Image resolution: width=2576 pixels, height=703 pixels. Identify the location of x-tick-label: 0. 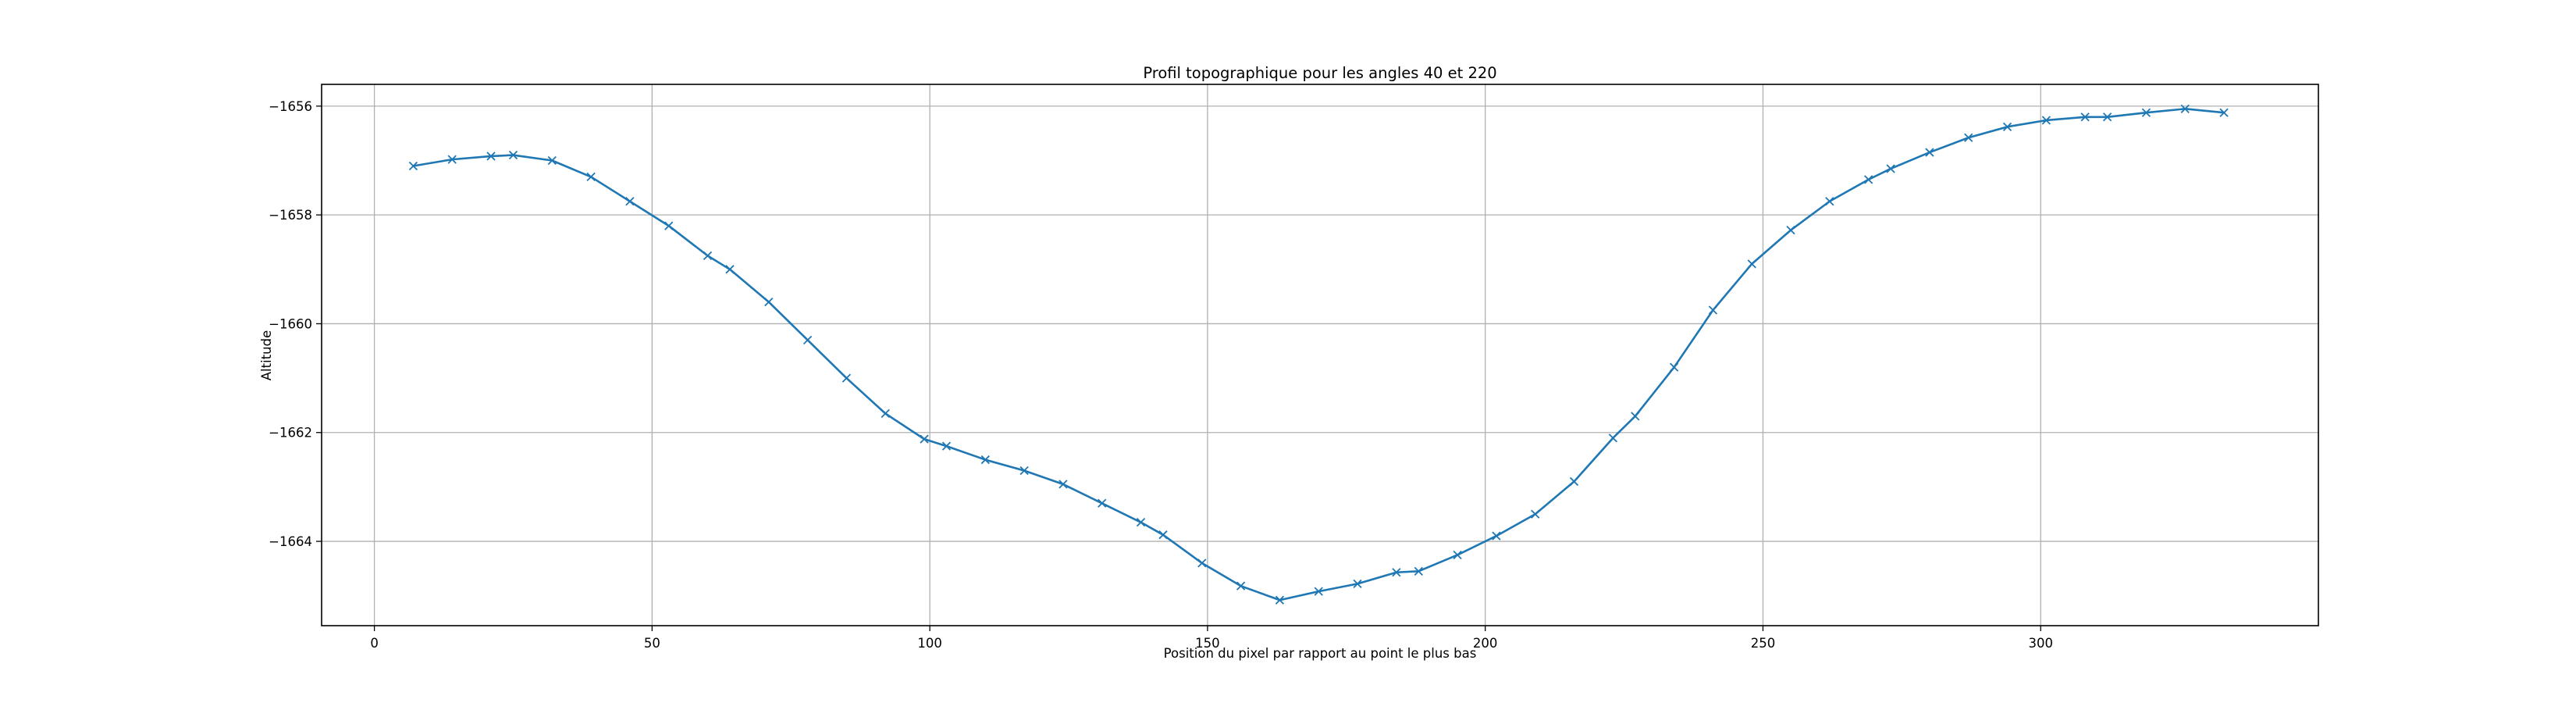
(374, 643).